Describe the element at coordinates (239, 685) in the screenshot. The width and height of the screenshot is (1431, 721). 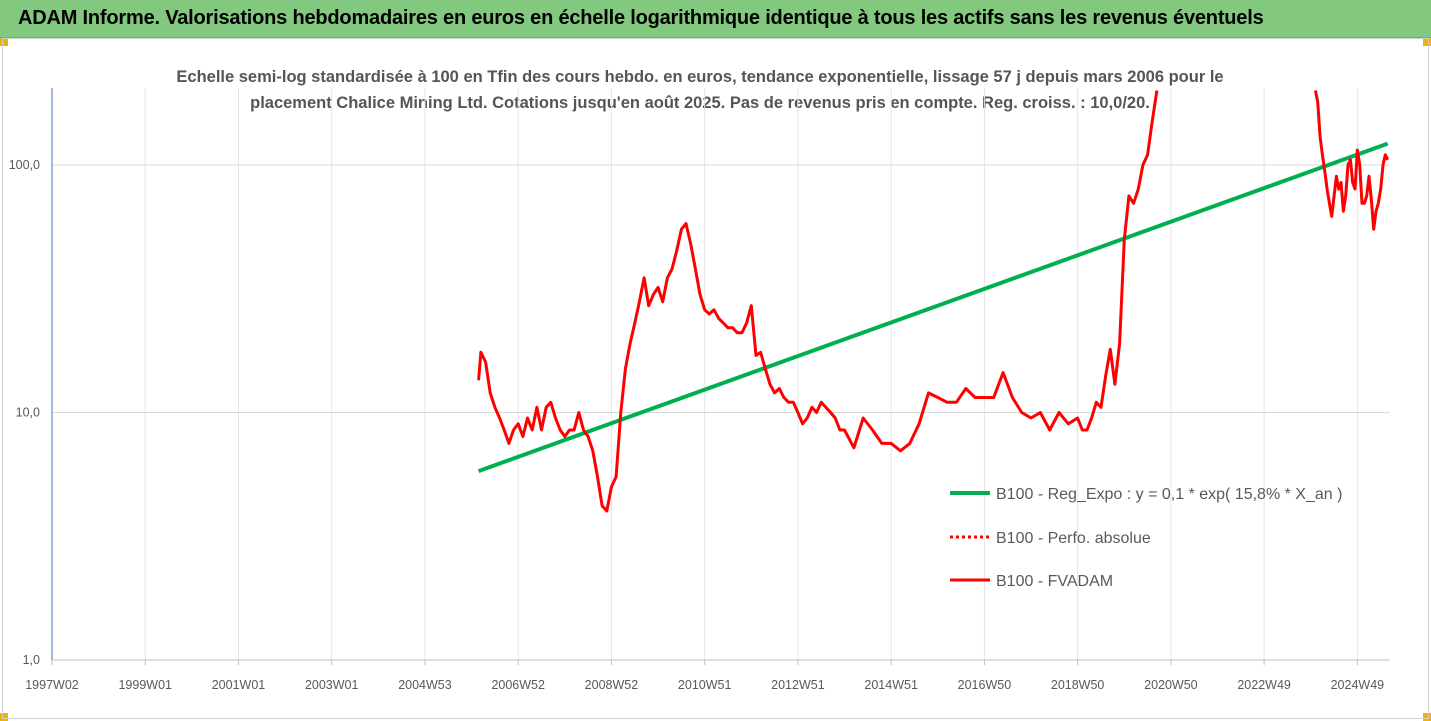
I see `x-tick-label: 2001W01` at that location.